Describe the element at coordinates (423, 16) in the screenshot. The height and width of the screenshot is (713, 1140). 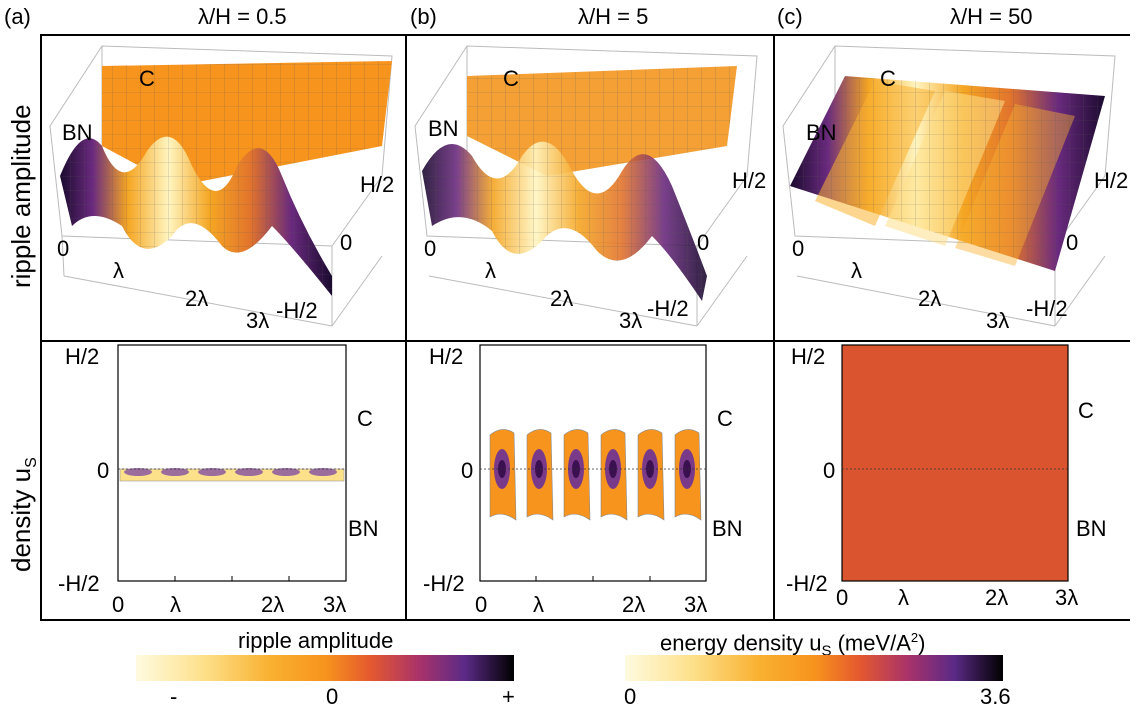
I see `panel-b-tag: (b)` at that location.